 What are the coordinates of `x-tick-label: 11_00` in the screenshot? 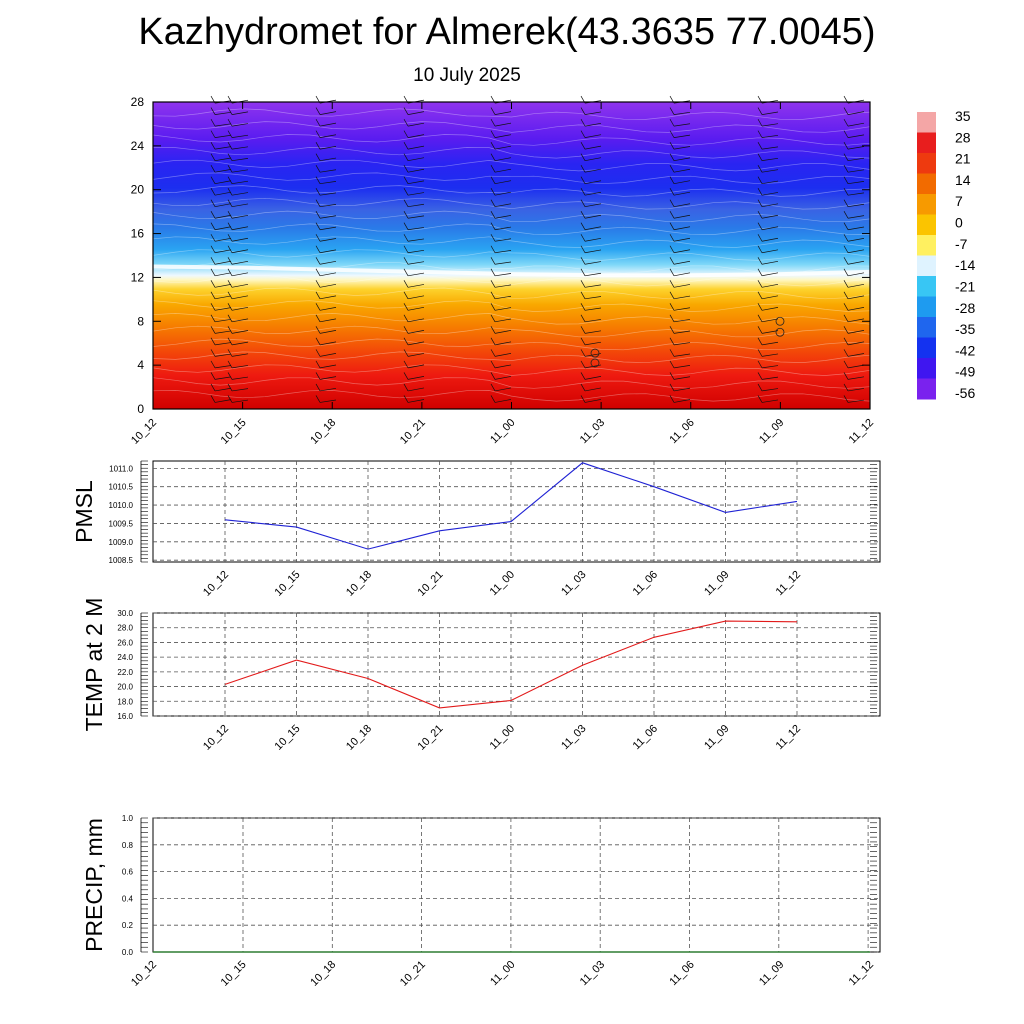 It's located at (503, 974).